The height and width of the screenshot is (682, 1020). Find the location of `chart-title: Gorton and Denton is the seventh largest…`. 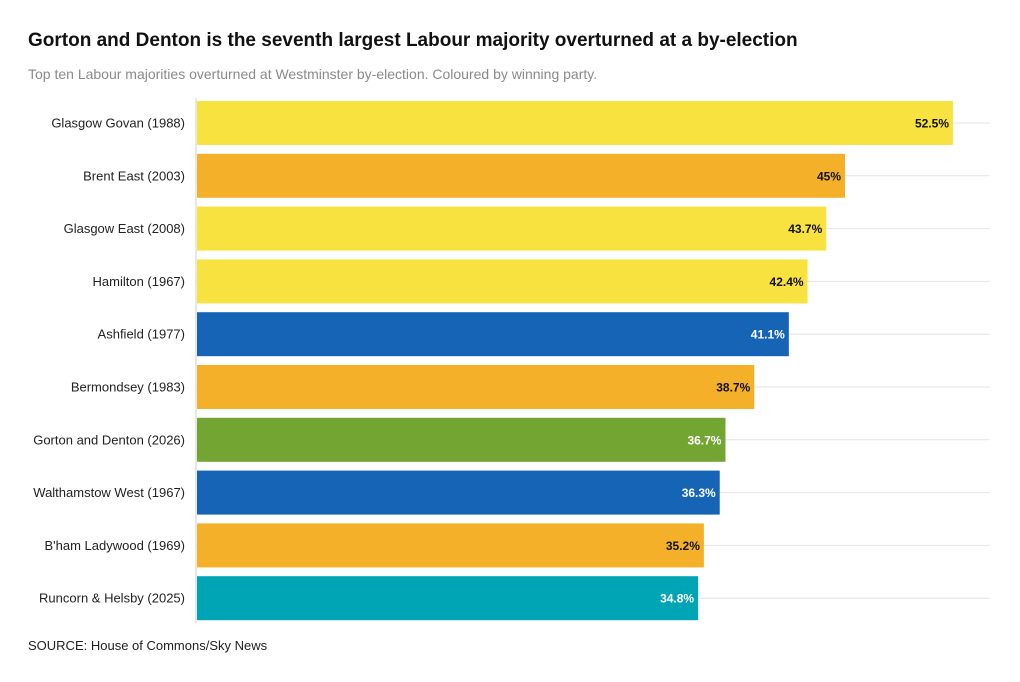

chart-title: Gorton and Denton is the seventh largest… is located at coordinates (413, 40).